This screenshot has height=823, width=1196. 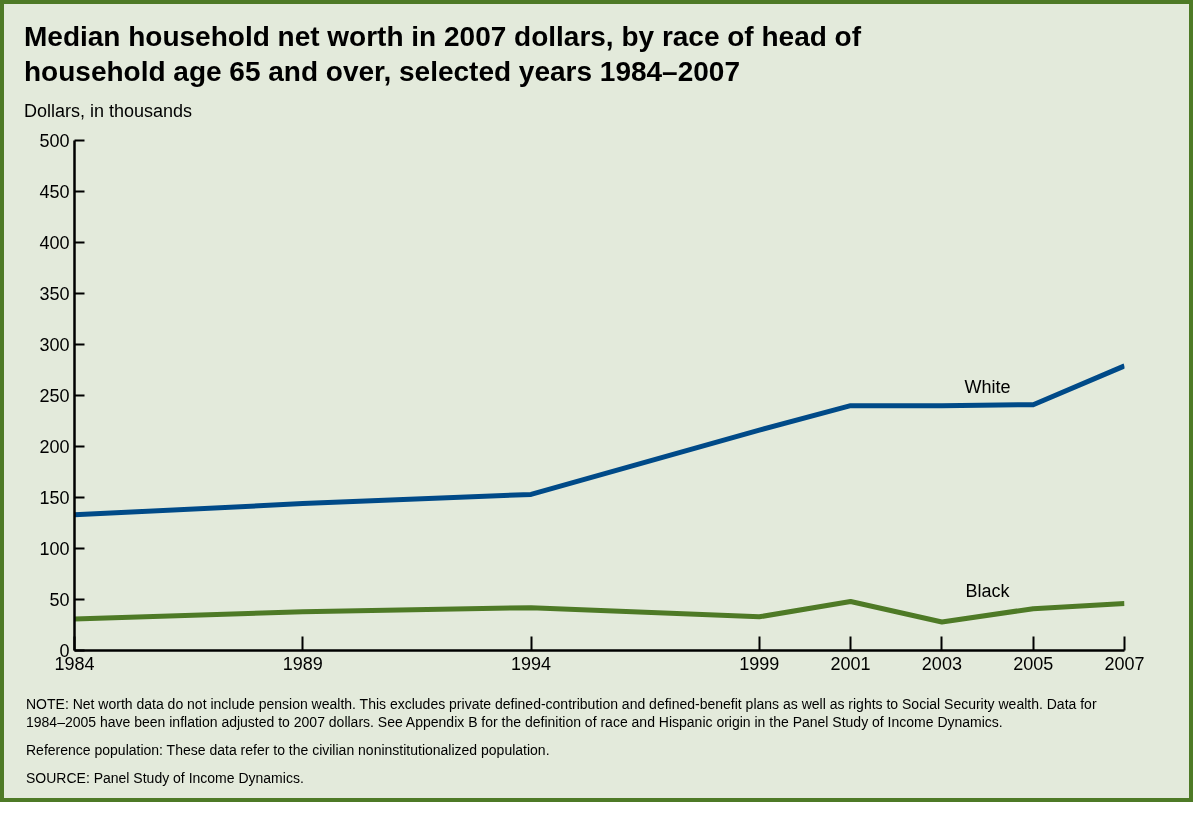 What do you see at coordinates (988, 590) in the screenshot?
I see `series-label: Black` at bounding box center [988, 590].